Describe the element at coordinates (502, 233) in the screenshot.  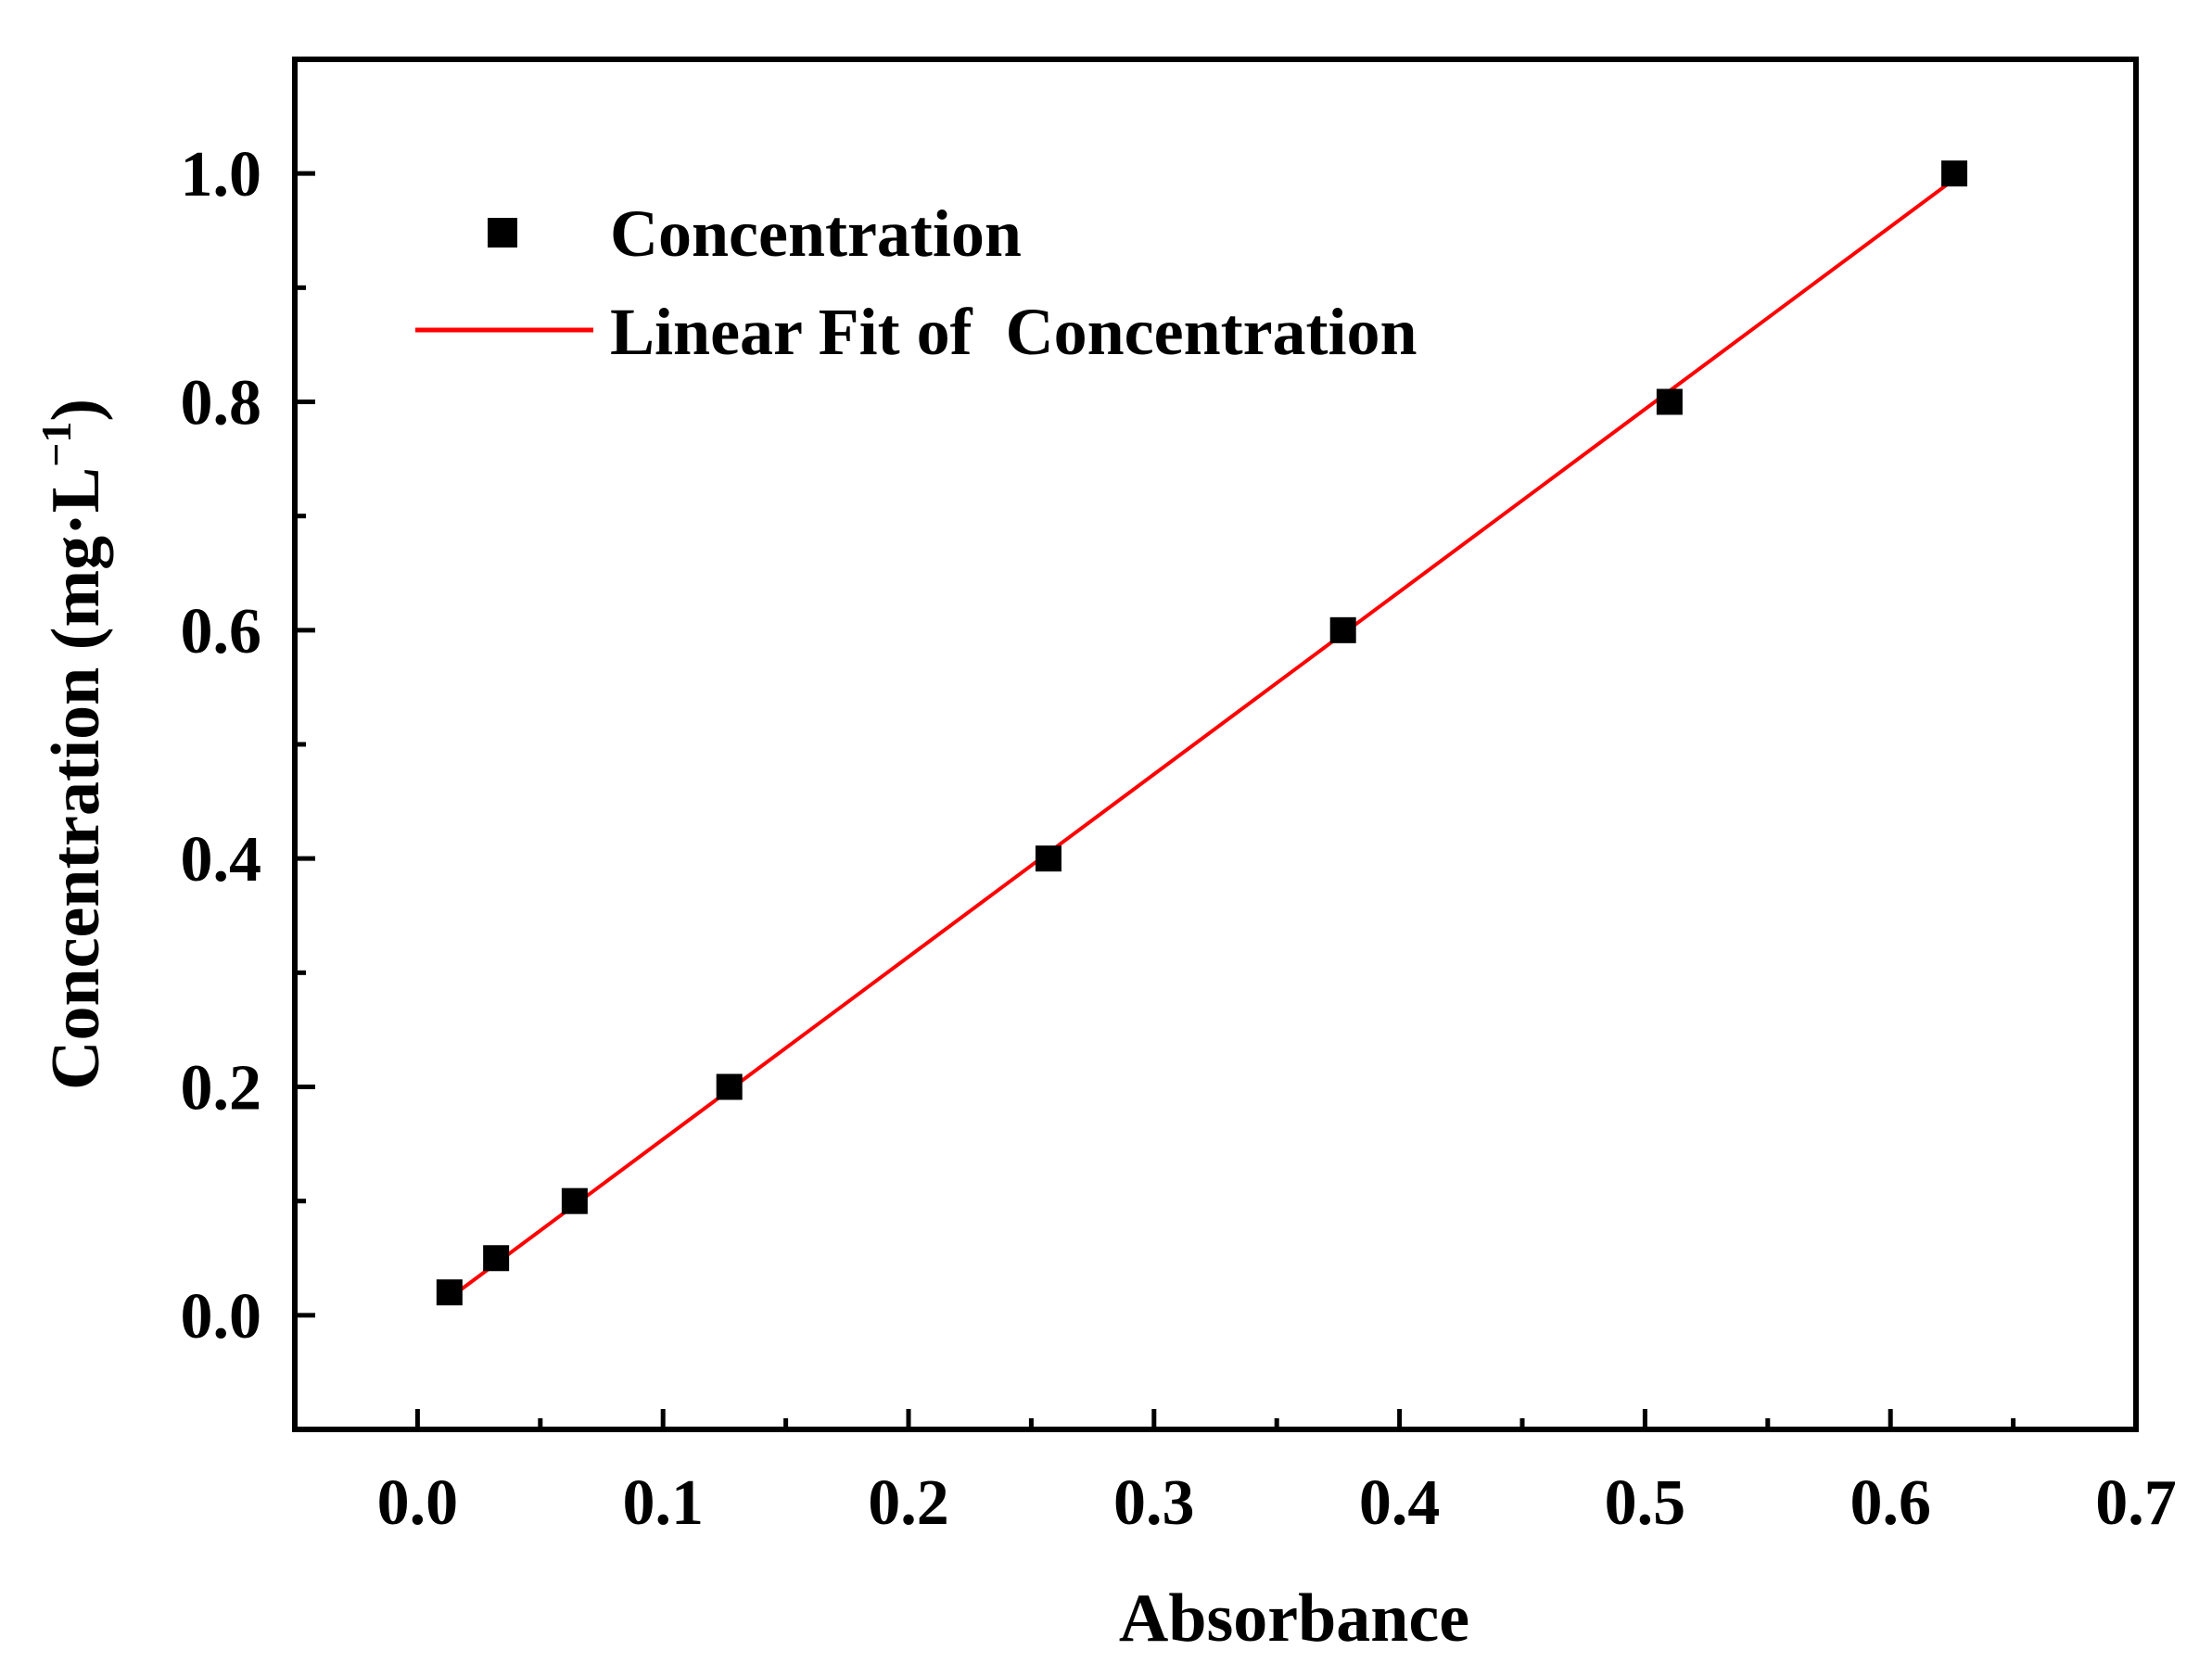
I see `legend-marker-concentration` at that location.